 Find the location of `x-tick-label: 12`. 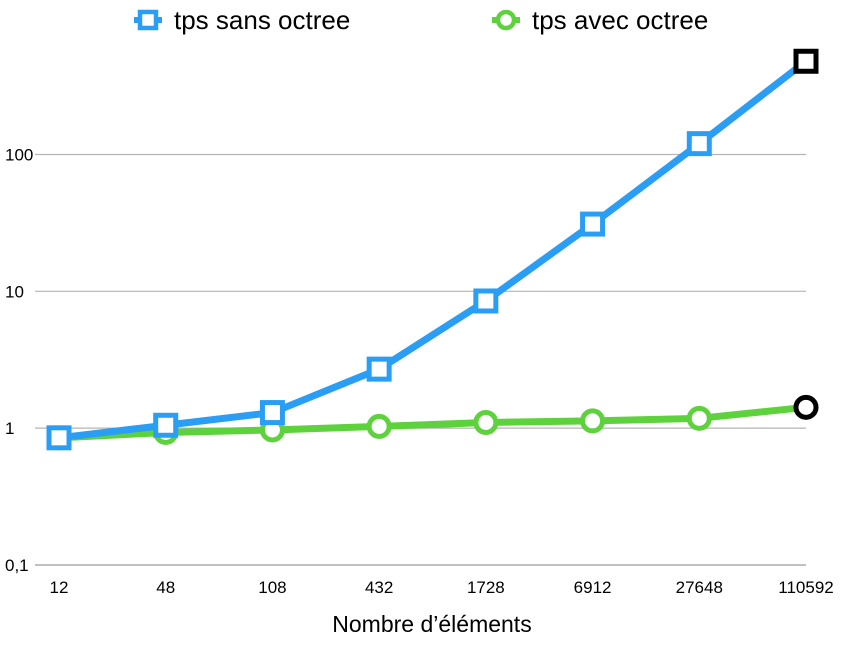

x-tick-label: 12 is located at coordinates (59, 587).